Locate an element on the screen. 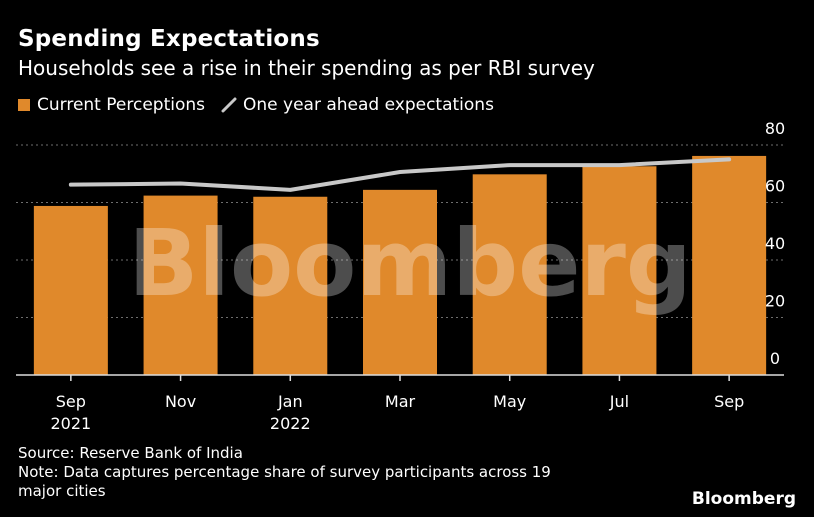  y-tick-label-40: 40 is located at coordinates (775, 243).